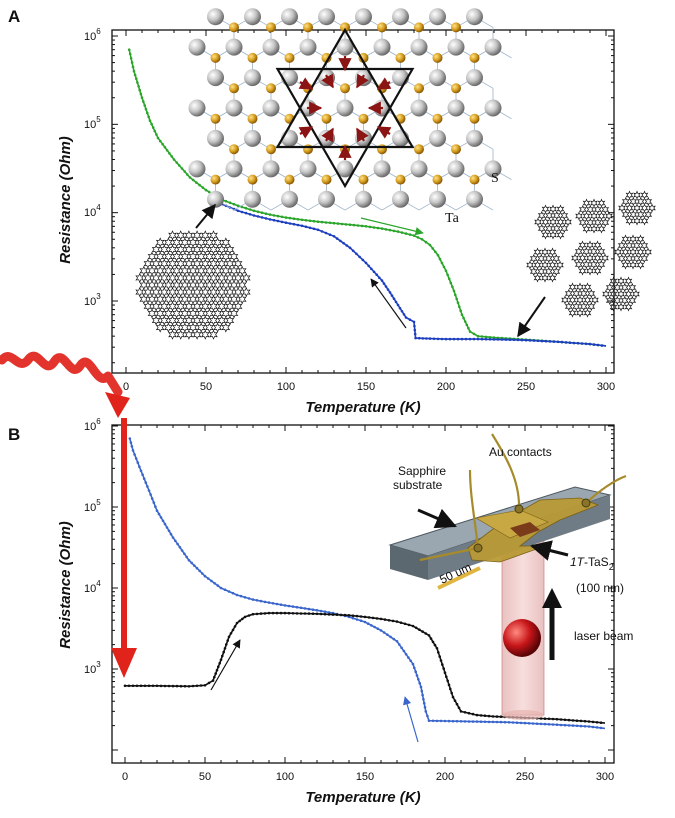 The height and width of the screenshot is (818, 675). I want to click on substrate-pointer, so click(437, 518).